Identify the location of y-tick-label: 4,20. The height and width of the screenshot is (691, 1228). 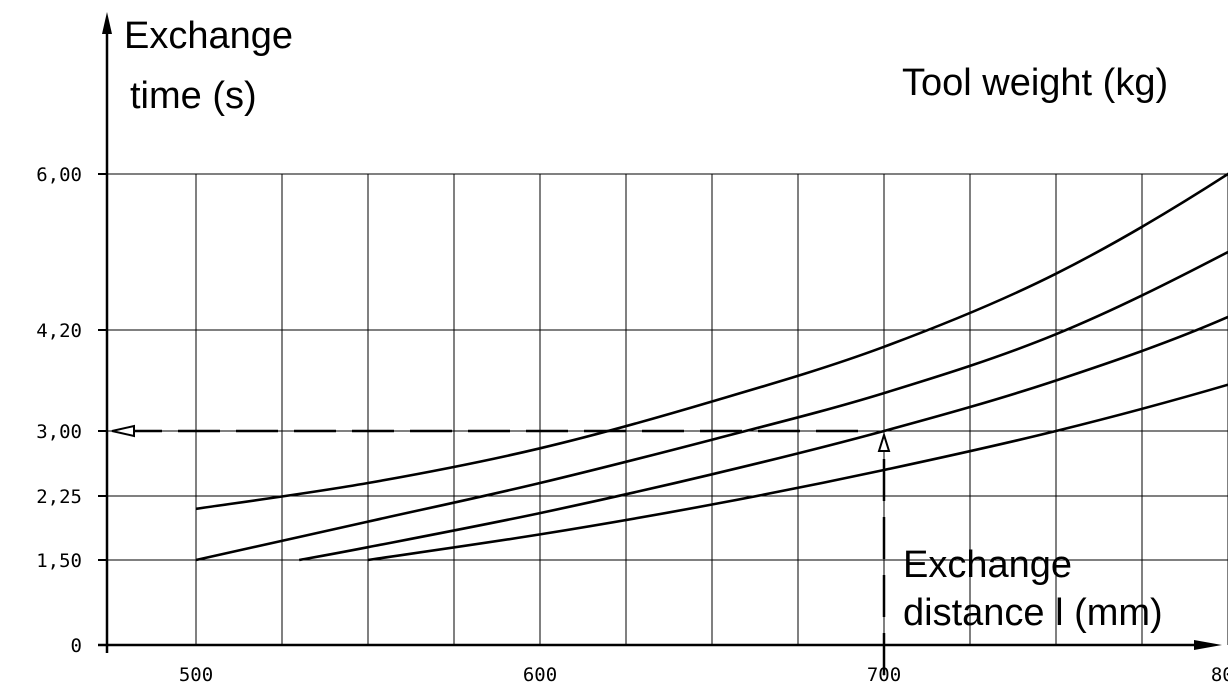
(59, 331).